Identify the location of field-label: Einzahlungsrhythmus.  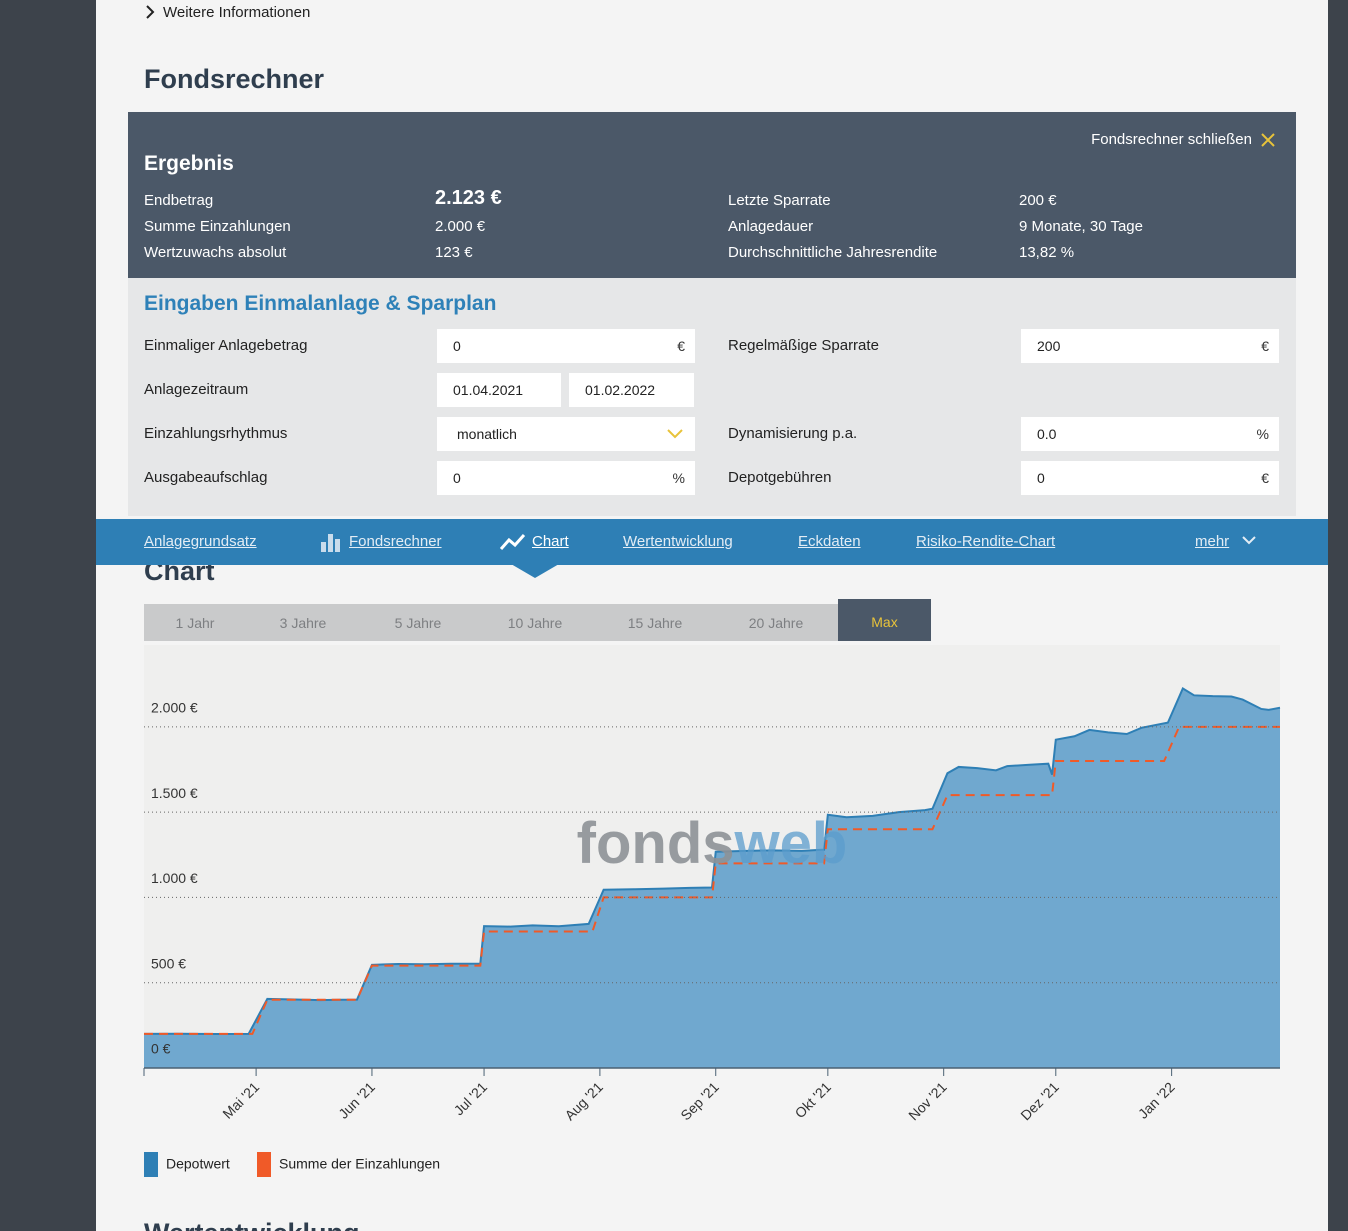
(216, 433).